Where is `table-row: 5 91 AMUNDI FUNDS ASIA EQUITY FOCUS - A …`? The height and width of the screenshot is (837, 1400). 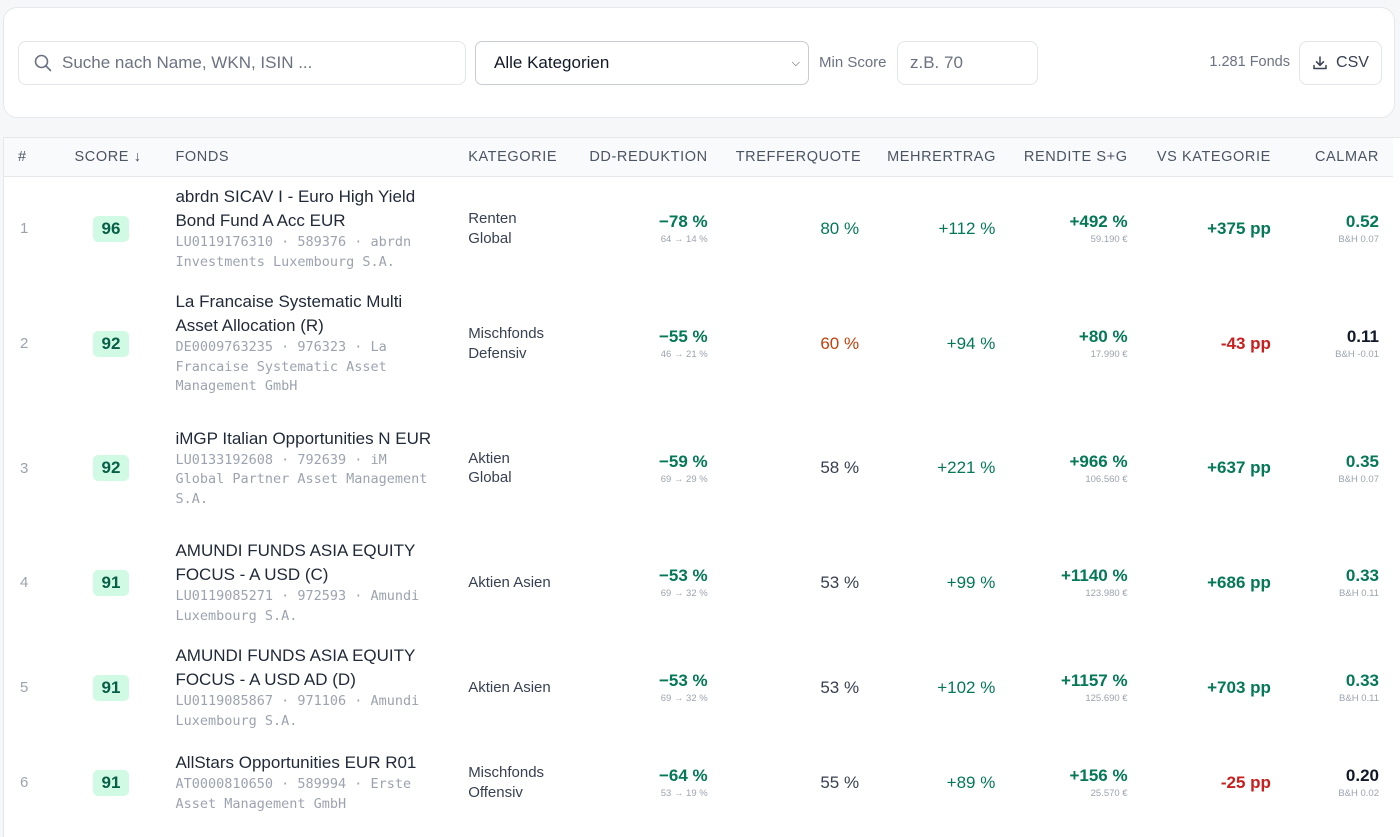 table-row: 5 91 AMUNDI FUNDS ASIA EQUITY FOCUS - A … is located at coordinates (698, 687).